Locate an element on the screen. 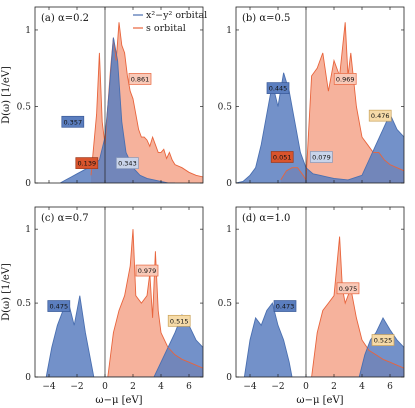 The image size is (415, 408). value-label: 0.051 is located at coordinates (282, 157).